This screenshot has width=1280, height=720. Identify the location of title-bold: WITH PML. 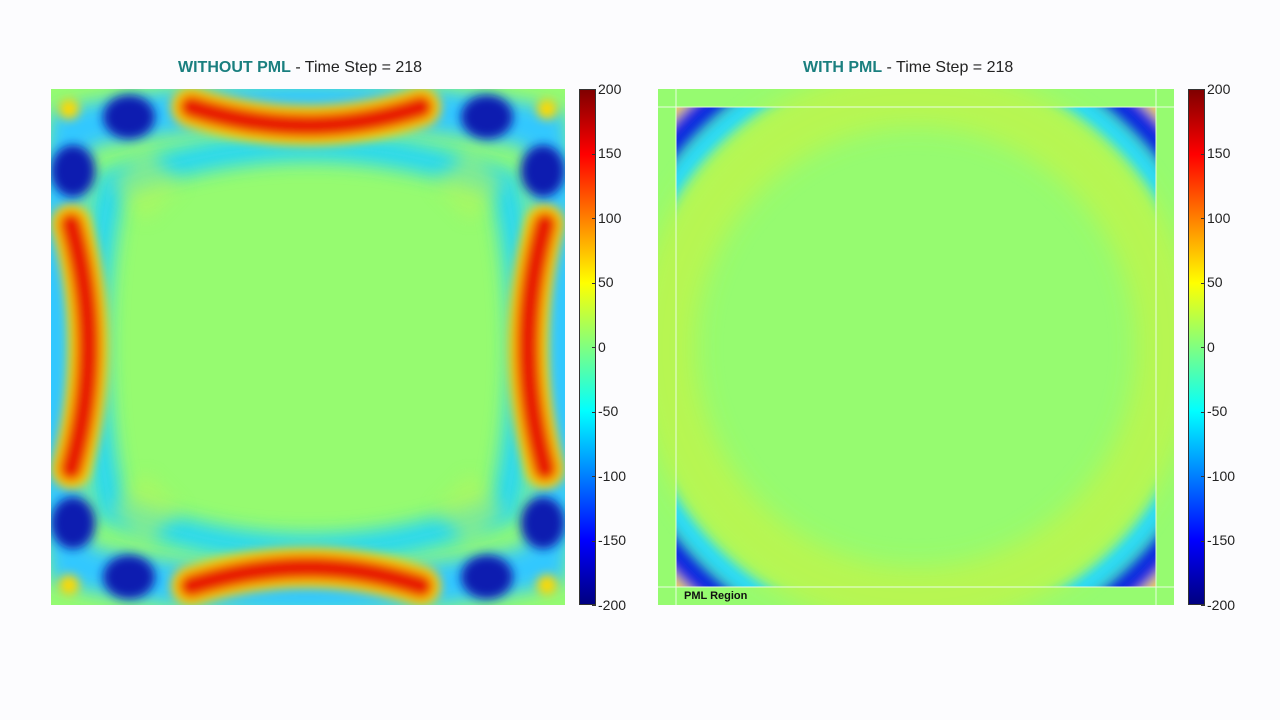
(843, 67).